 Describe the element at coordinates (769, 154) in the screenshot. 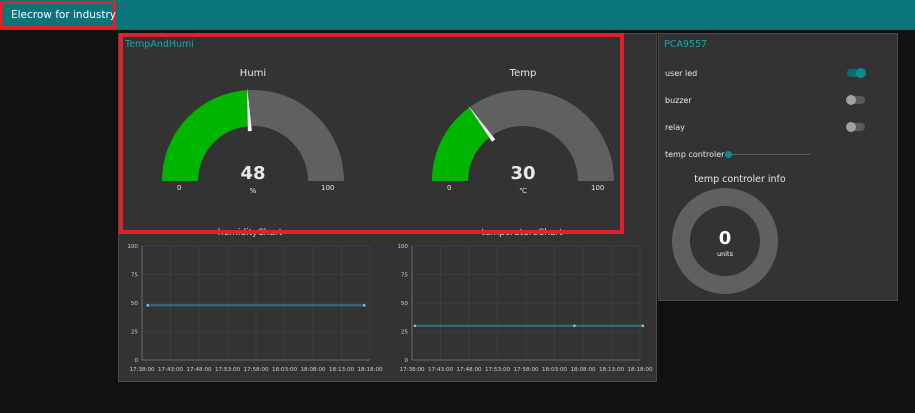

I see `temp-controler-slider-track` at that location.